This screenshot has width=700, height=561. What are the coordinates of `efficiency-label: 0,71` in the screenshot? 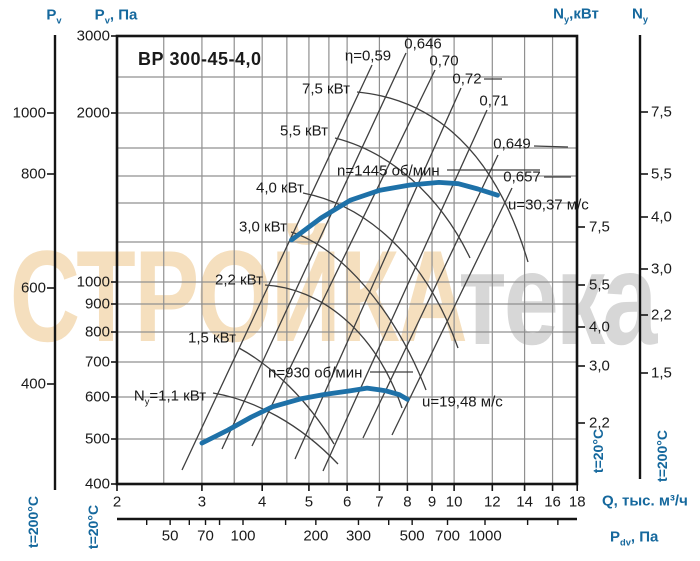 It's located at (494, 101).